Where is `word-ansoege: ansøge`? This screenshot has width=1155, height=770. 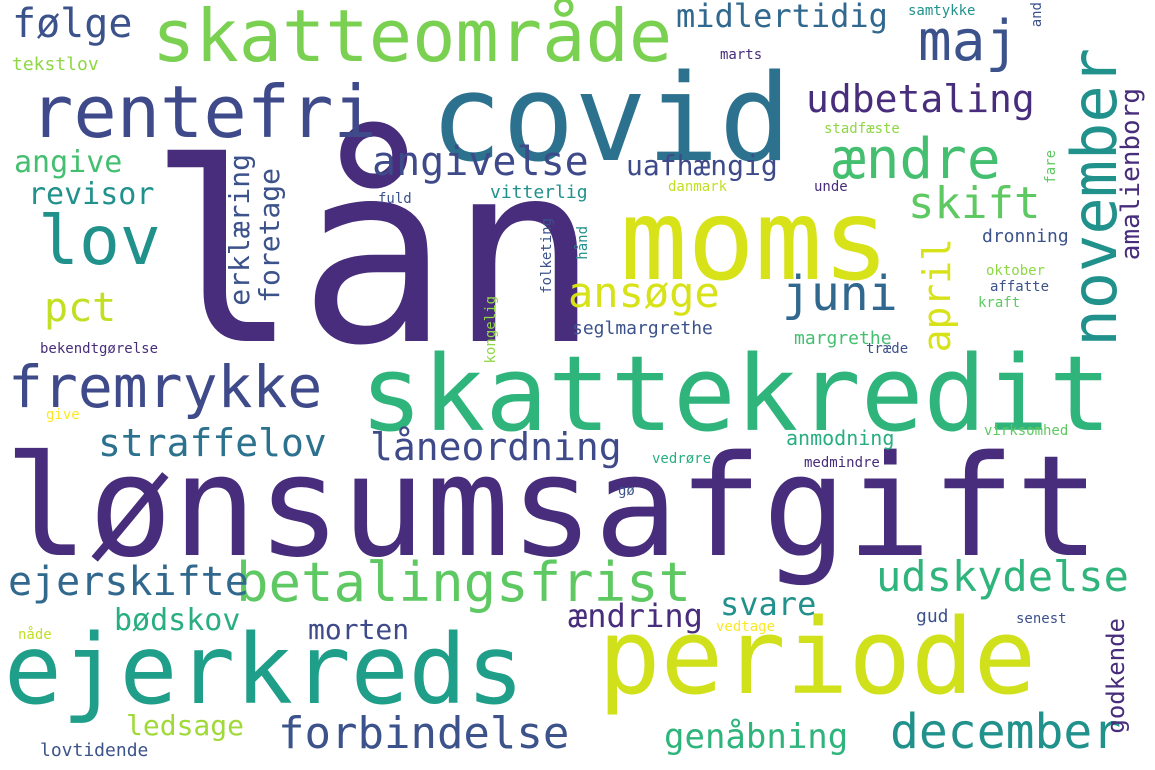
word-ansoege: ansøge is located at coordinates (644, 292).